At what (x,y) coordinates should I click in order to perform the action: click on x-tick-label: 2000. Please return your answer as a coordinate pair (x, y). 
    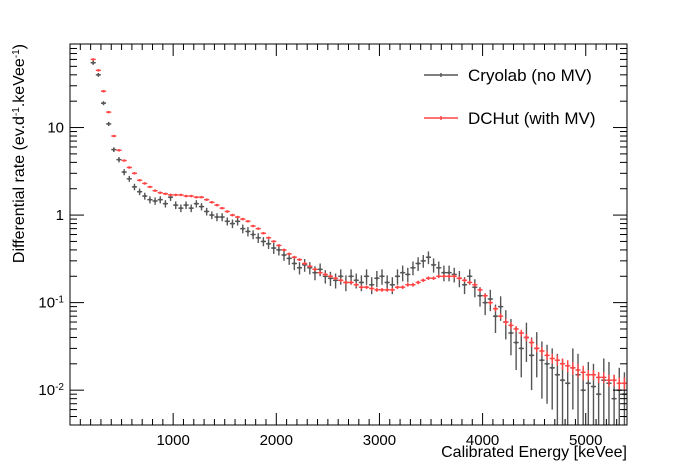
    Looking at the image, I should click on (276, 440).